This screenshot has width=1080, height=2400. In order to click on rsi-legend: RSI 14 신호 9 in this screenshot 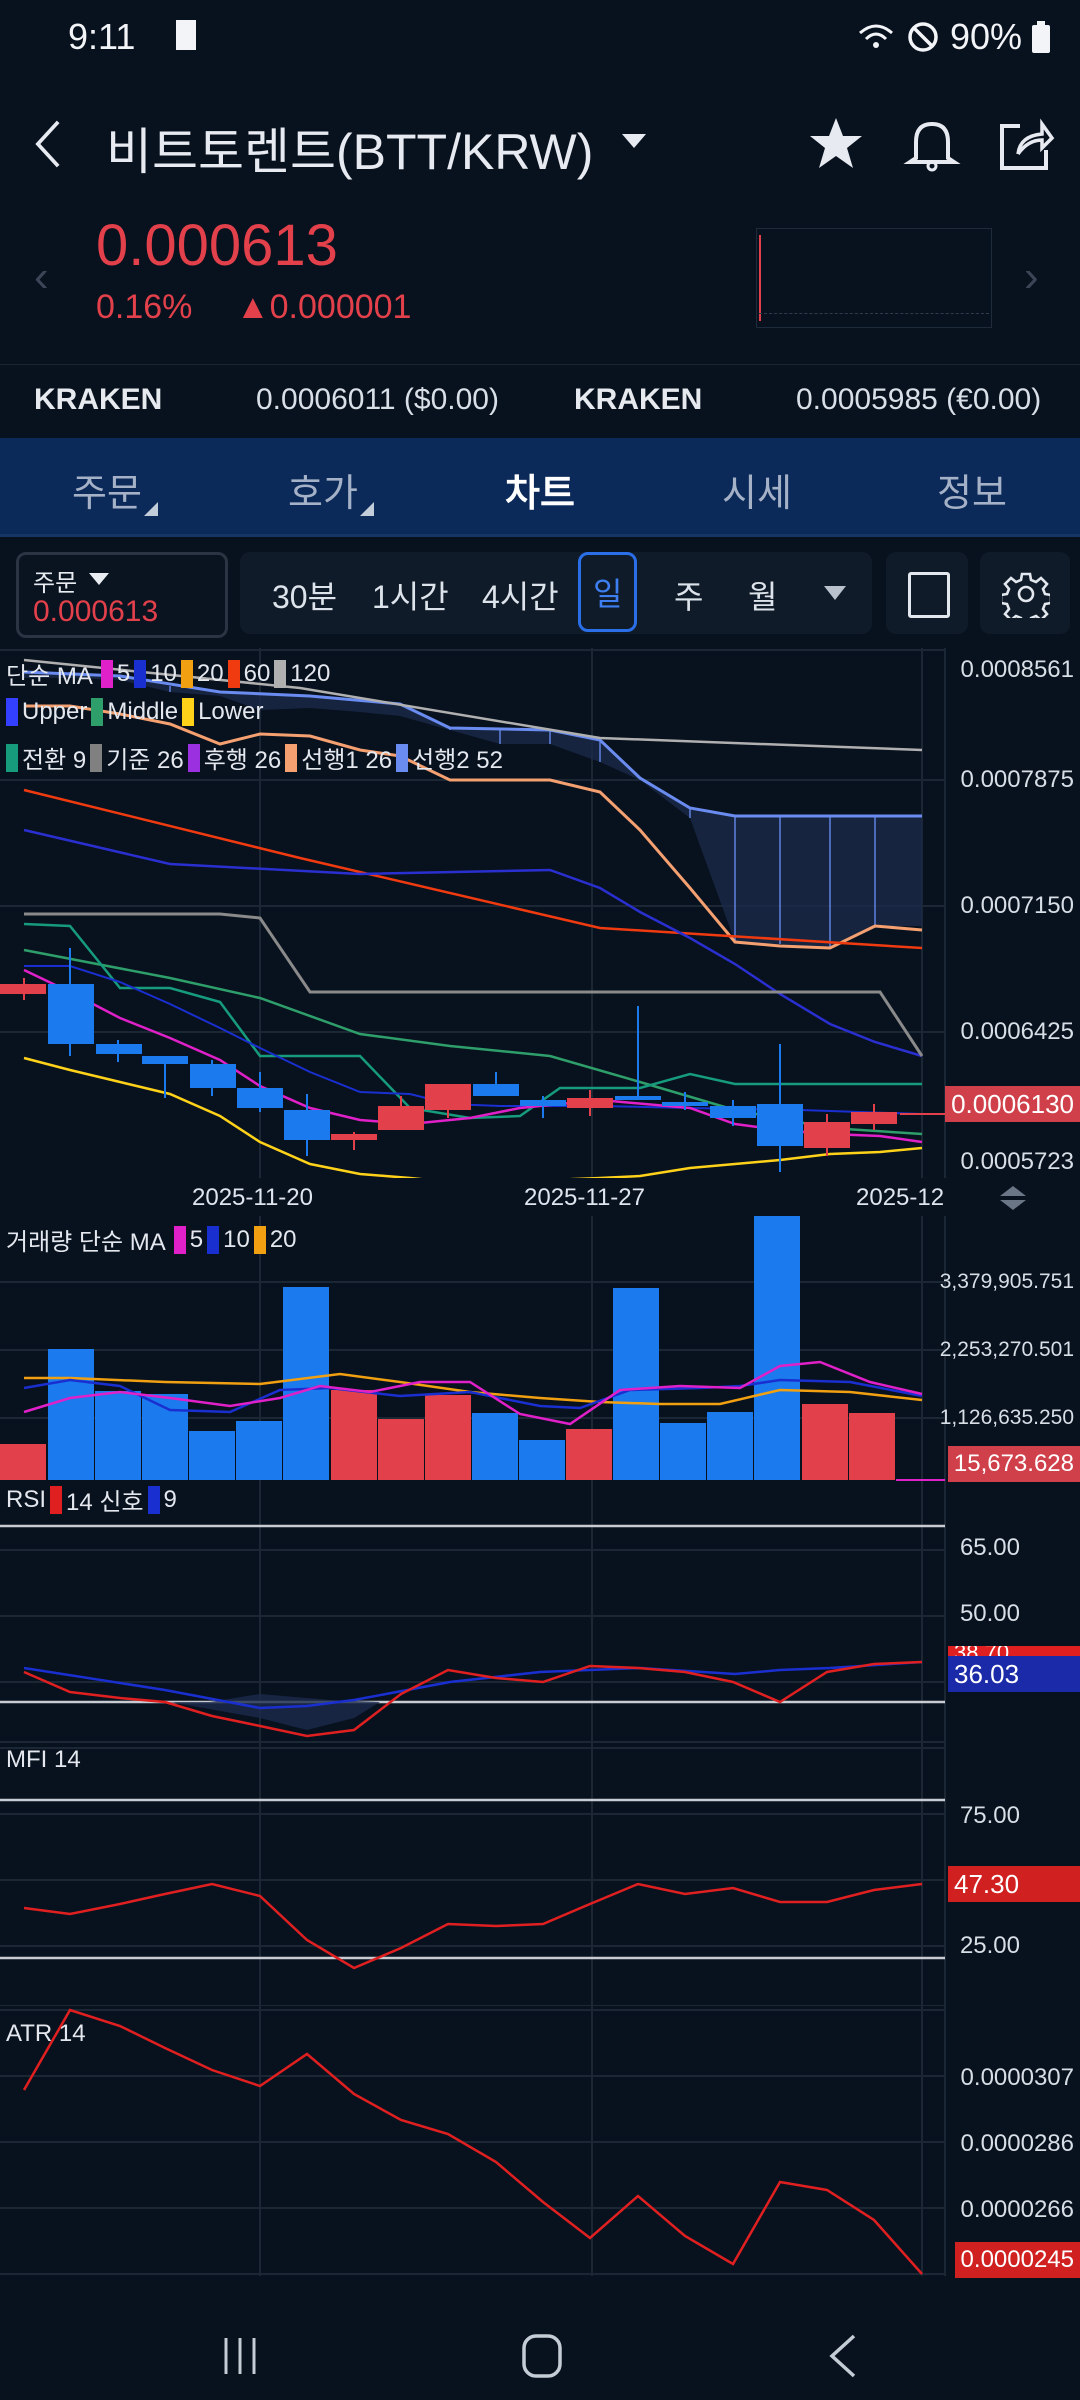, I will do `click(91, 1499)`.